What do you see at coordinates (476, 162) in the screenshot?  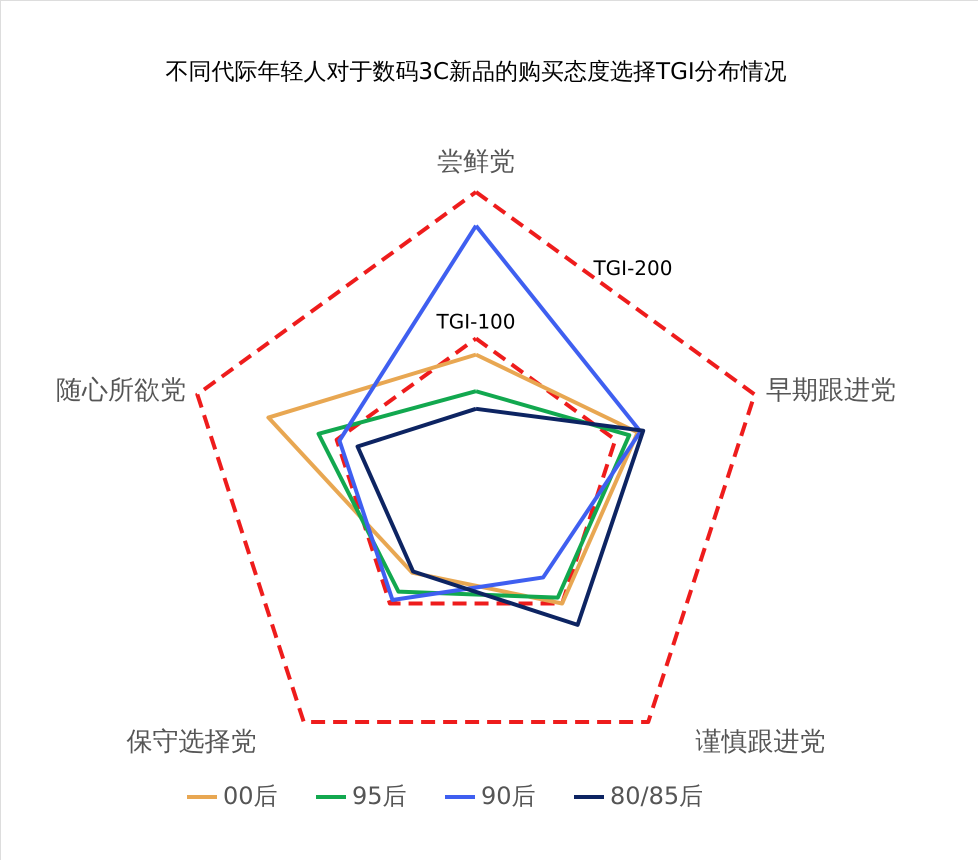 I see `spoke-label: 尝鲜党` at bounding box center [476, 162].